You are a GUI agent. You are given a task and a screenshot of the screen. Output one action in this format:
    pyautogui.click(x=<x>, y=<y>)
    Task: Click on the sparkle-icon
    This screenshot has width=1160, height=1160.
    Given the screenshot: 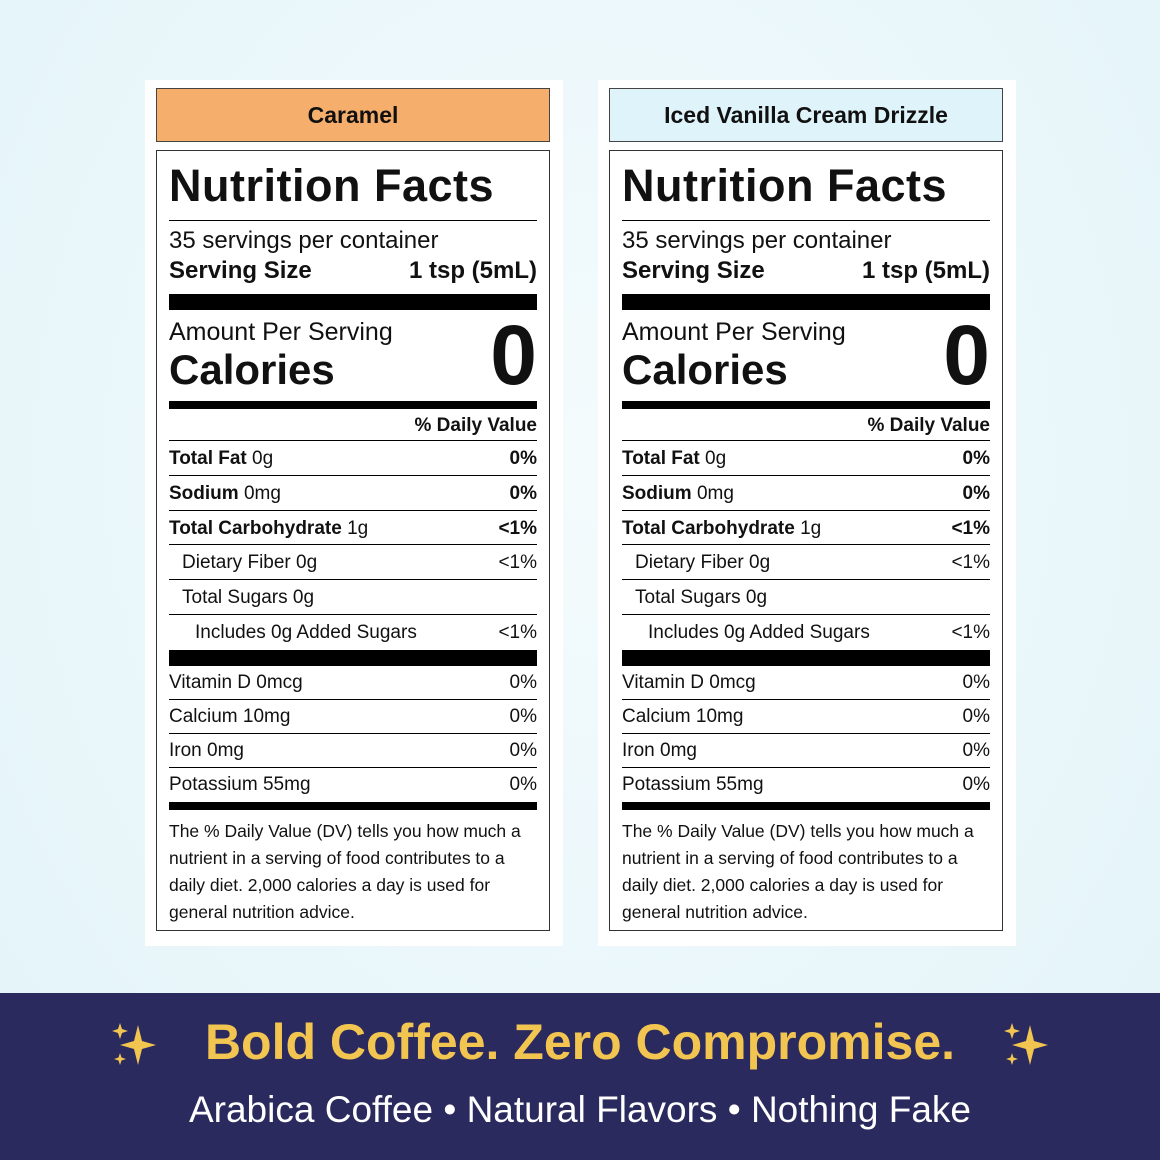 What is the action you would take?
    pyautogui.click(x=134, y=1044)
    